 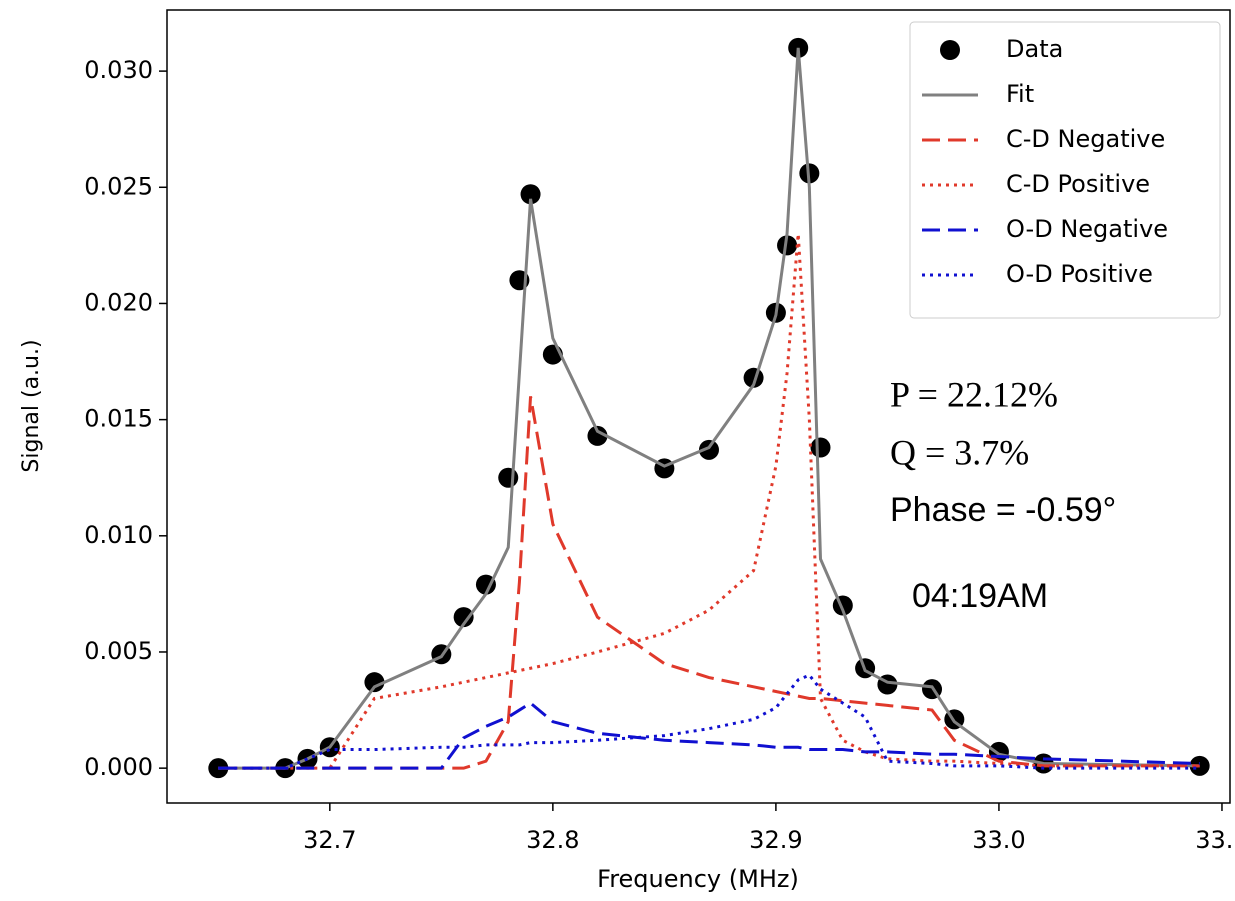 I want to click on legend-label: O-D Negative, so click(x=1087, y=229).